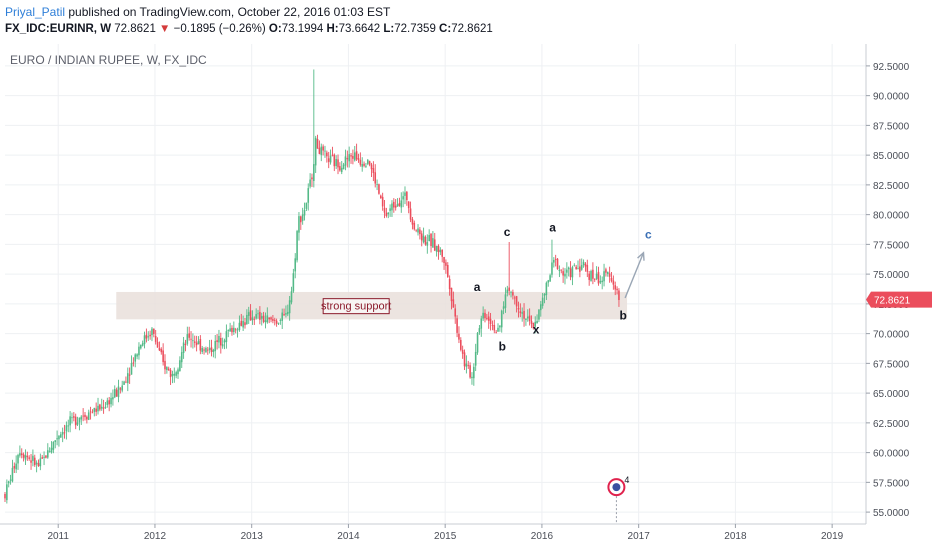 The width and height of the screenshot is (932, 550). I want to click on time-tick-label: 2016, so click(542, 536).